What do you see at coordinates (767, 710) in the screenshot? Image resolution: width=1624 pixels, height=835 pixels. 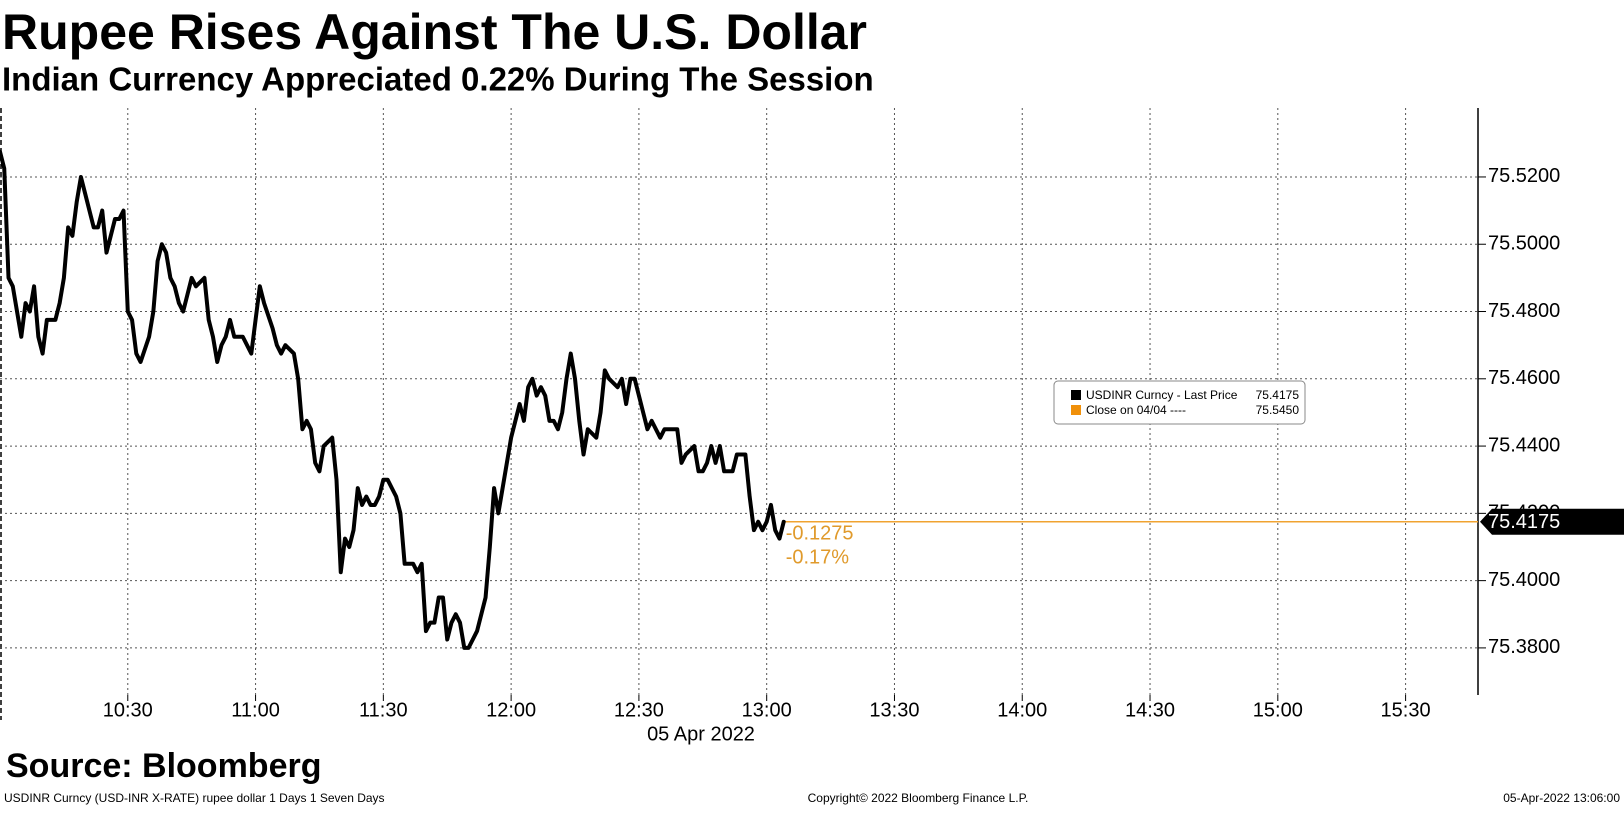 I see `x-tick-label: 13:00` at bounding box center [767, 710].